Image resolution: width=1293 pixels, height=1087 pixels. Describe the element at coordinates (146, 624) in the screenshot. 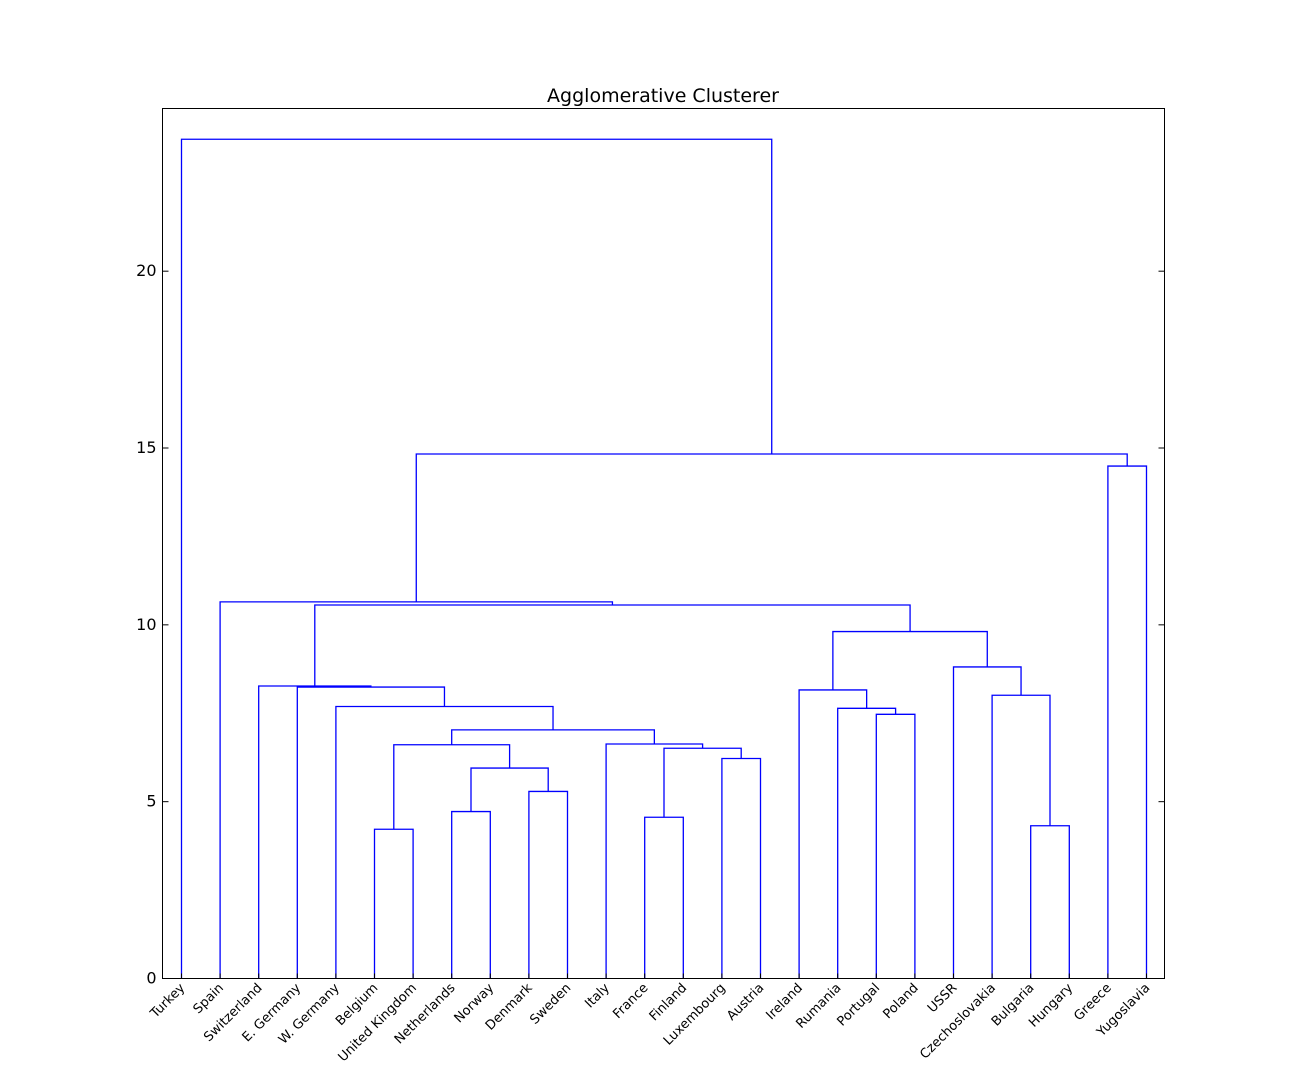

I see `y-tick-label: 10` at that location.